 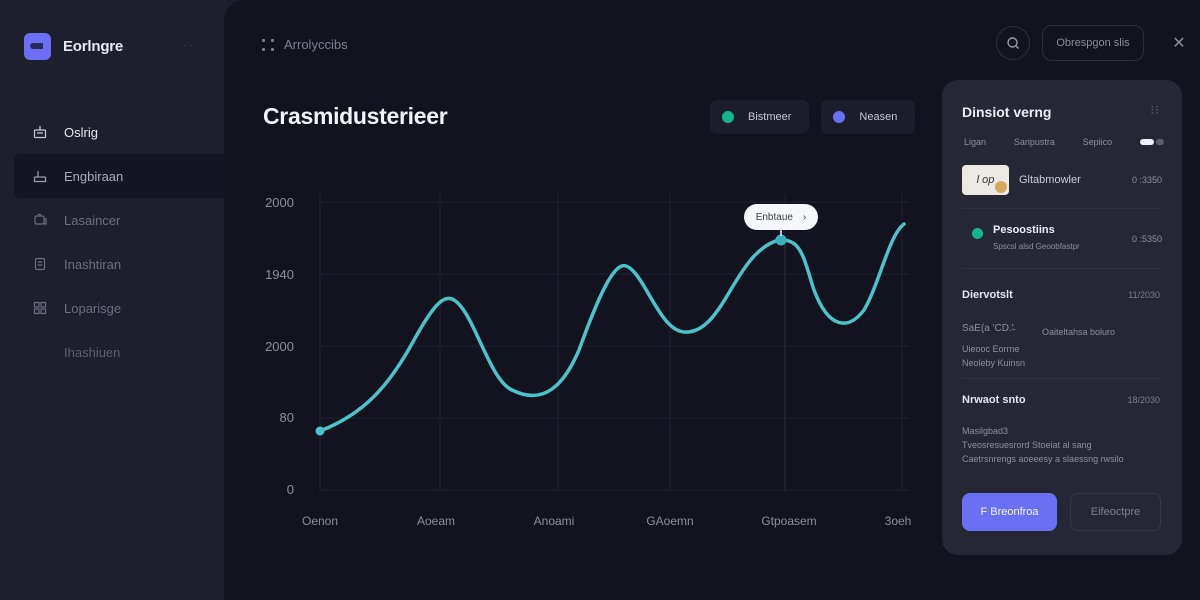 I want to click on x-tick: GAoemn, so click(x=670, y=521).